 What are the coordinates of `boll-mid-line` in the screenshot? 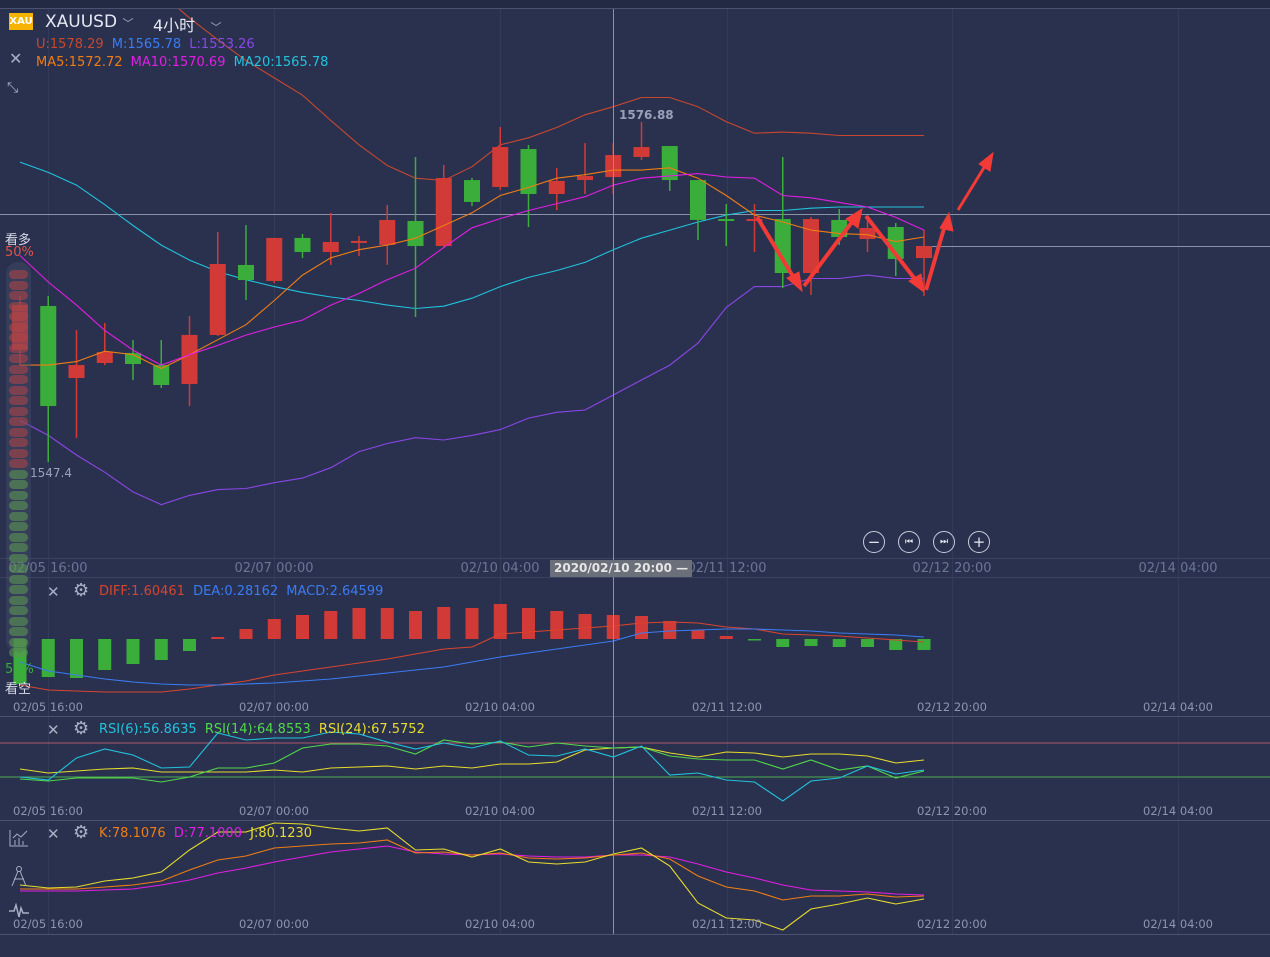 It's located at (471, 235).